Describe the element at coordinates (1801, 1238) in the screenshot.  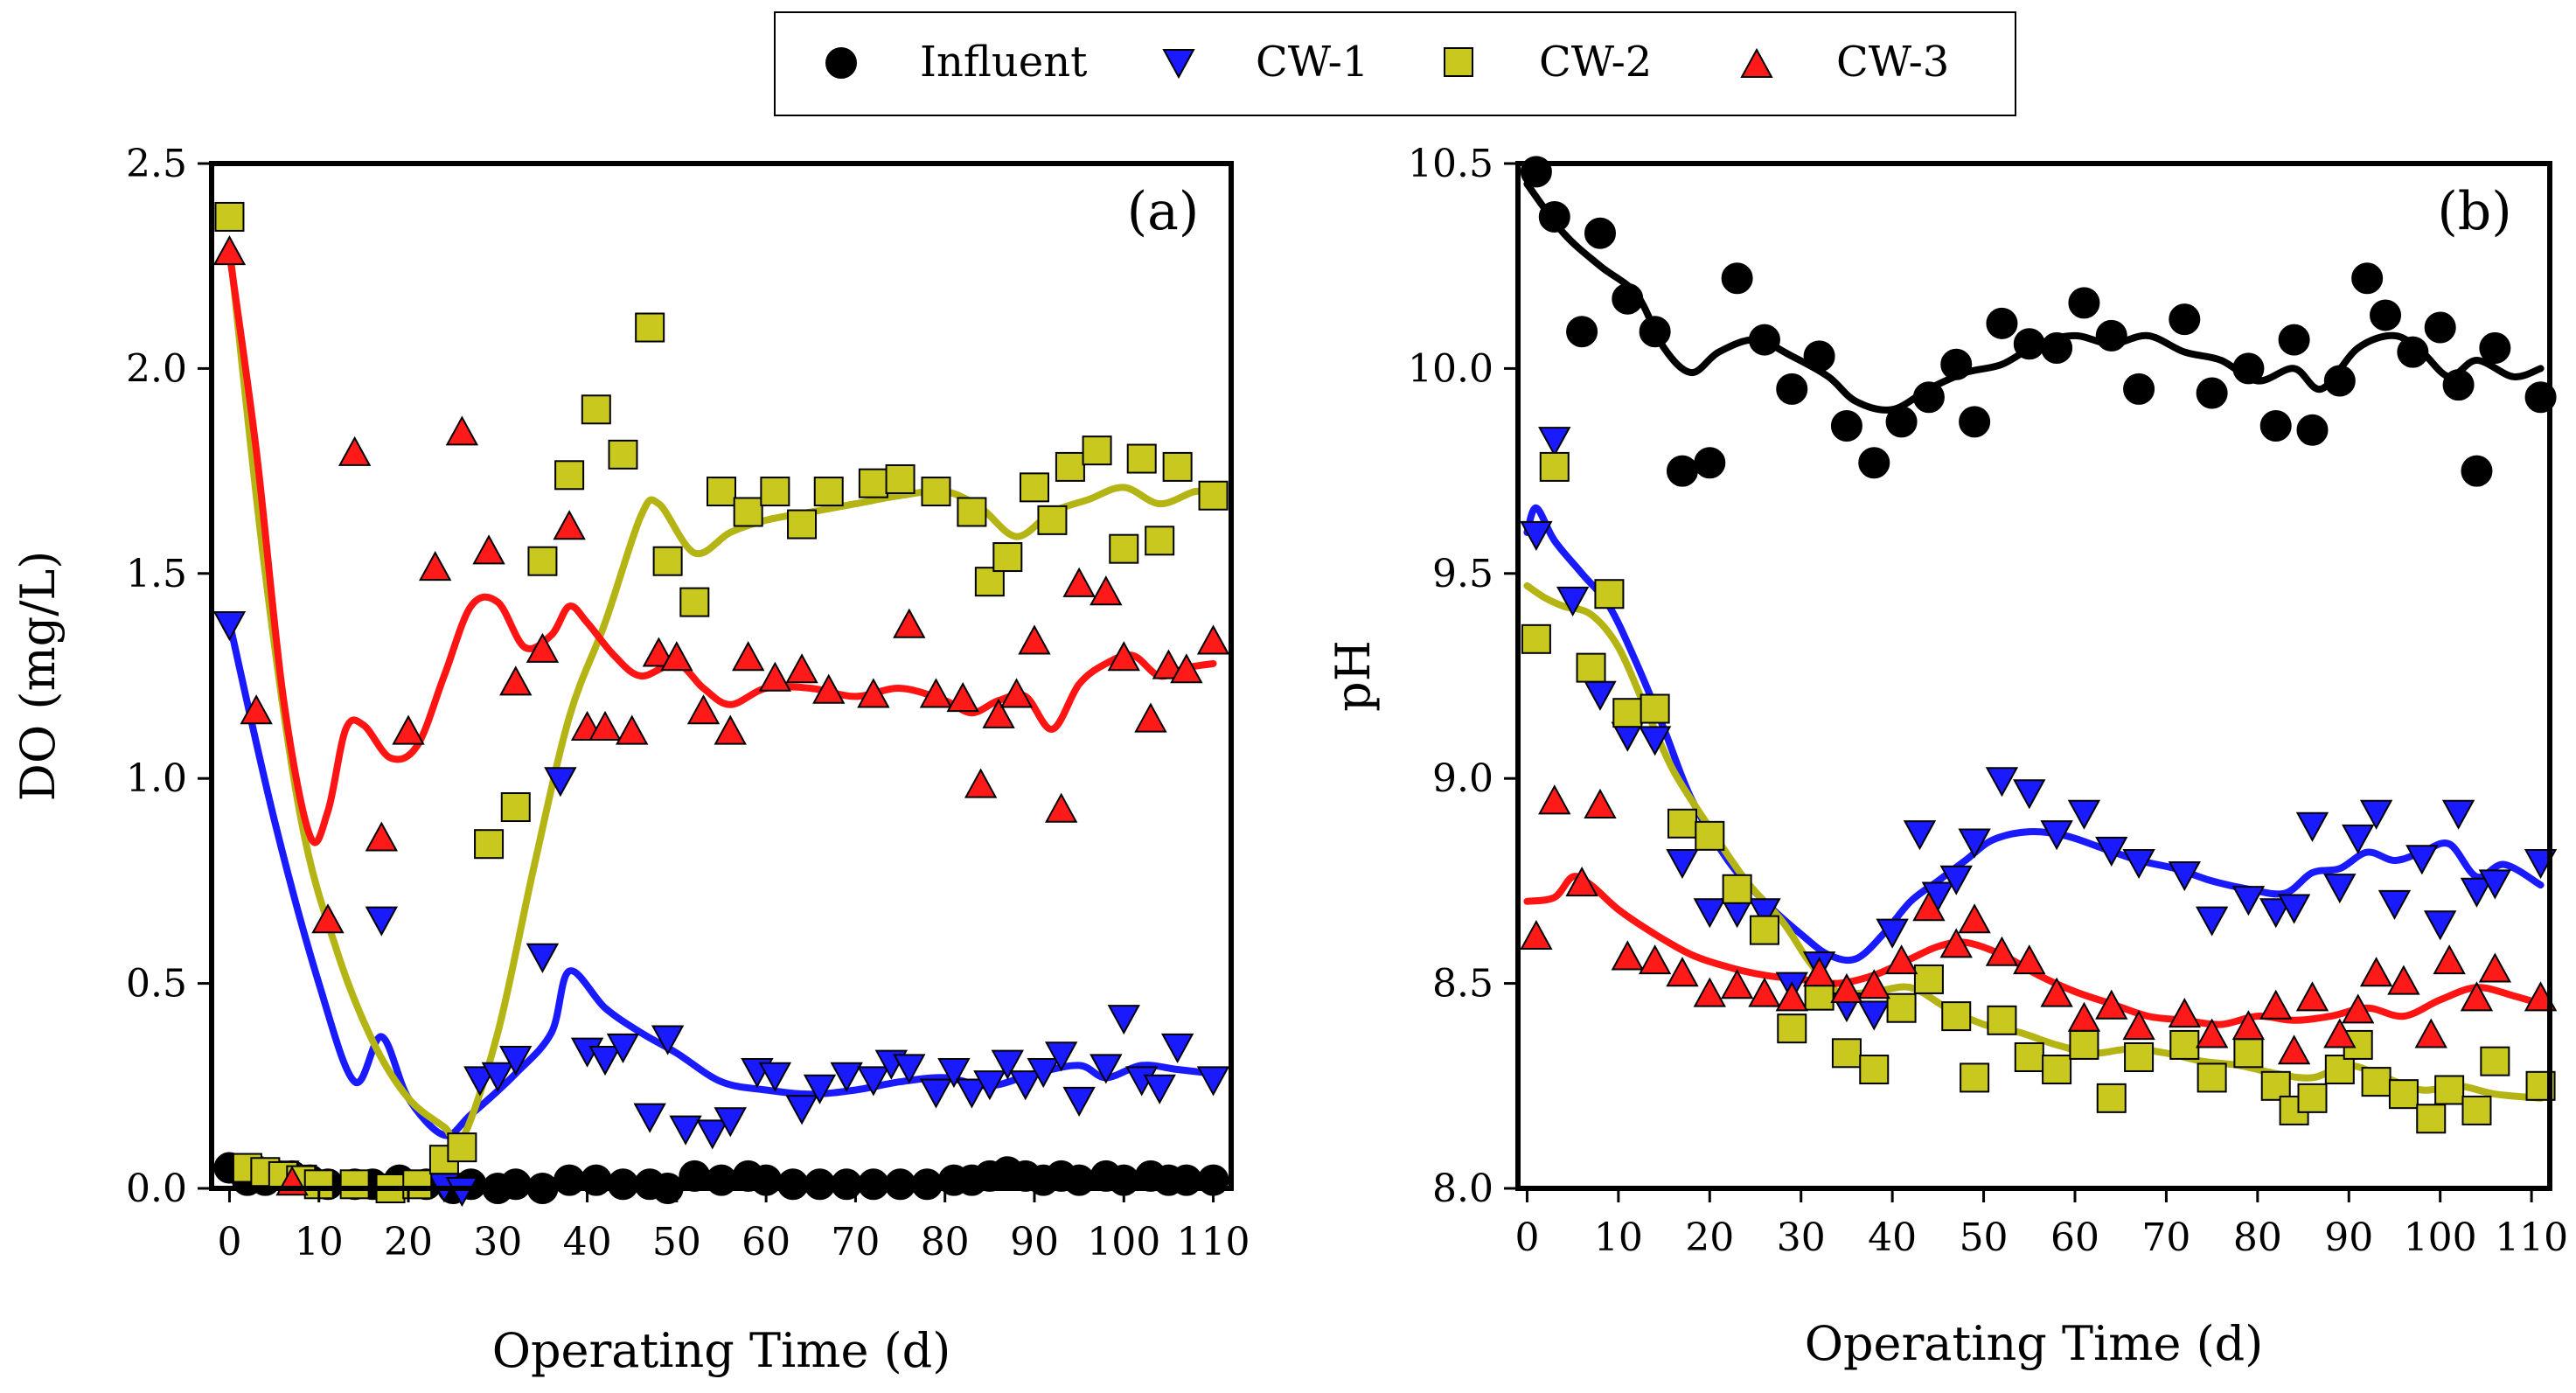
I see `panel-b-x-tick-label-30: 30` at that location.